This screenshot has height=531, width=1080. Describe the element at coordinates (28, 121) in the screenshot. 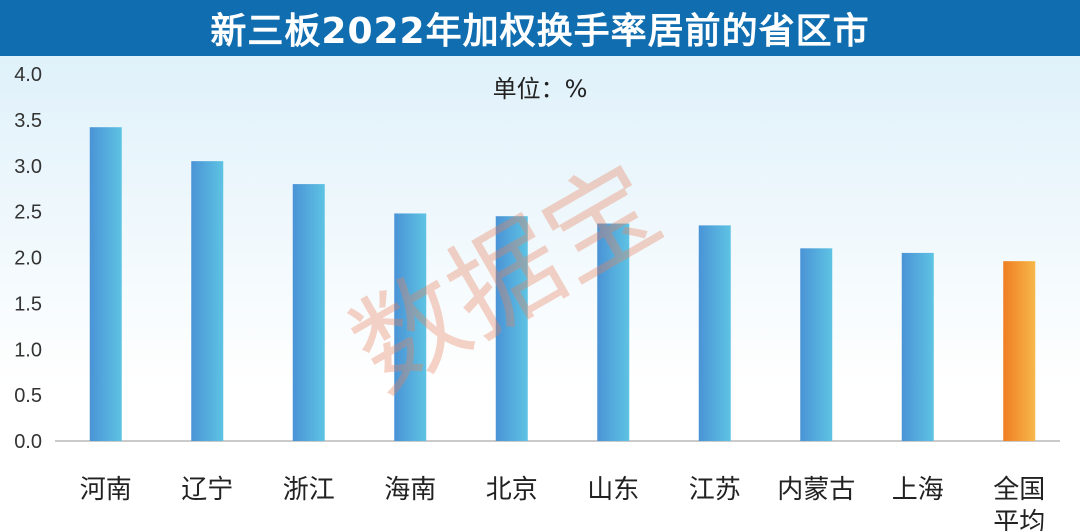

I see `y-tick-label: 3.5` at that location.